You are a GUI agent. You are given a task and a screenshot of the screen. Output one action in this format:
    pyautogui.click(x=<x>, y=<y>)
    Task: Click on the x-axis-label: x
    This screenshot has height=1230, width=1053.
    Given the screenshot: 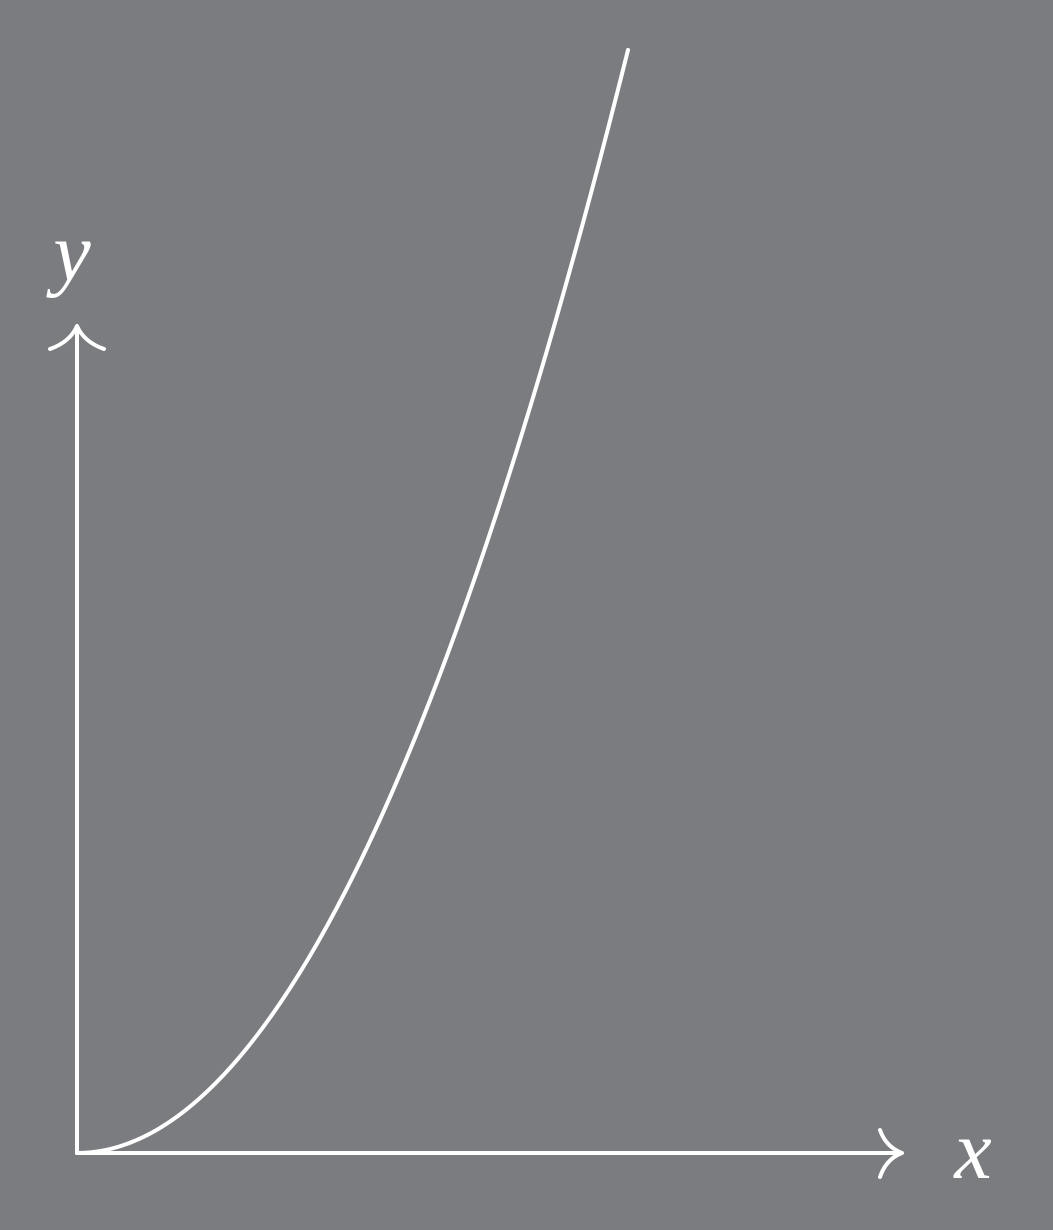 What is the action you would take?
    pyautogui.click(x=971, y=1150)
    